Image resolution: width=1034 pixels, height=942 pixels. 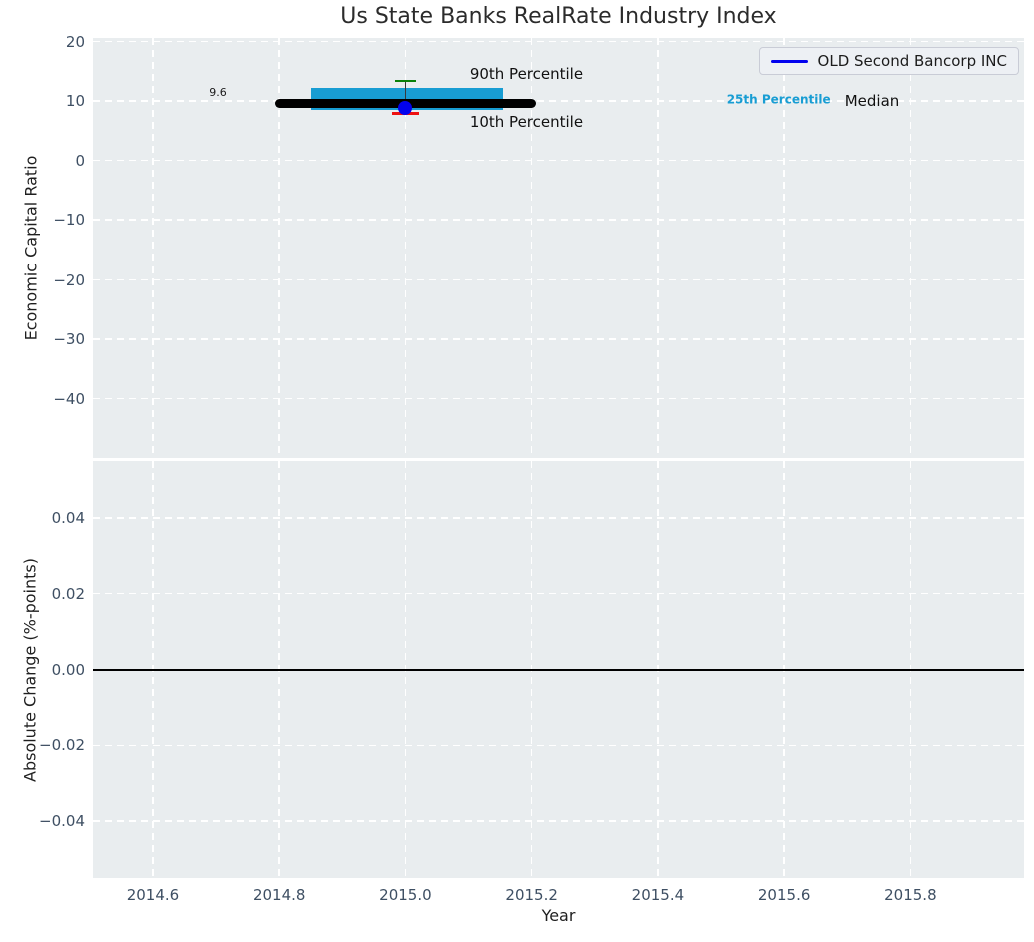 I want to click on x-tick-label: 2015.8, so click(x=910, y=895).